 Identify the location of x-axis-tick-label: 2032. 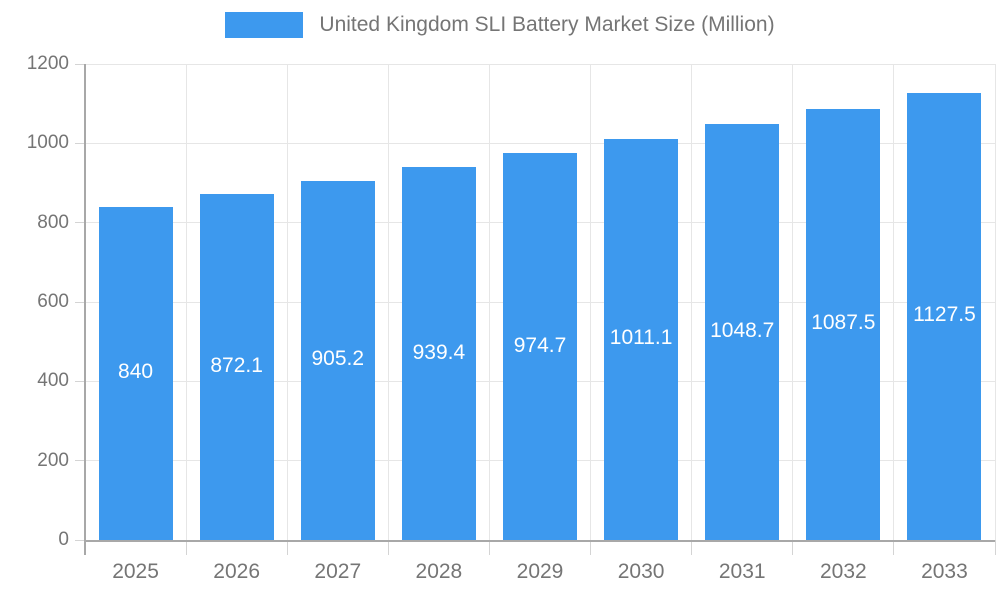
(843, 571).